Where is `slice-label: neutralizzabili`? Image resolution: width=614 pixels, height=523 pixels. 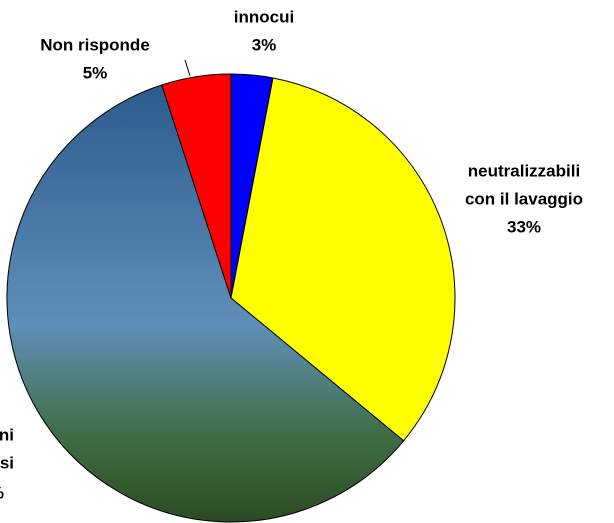
slice-label: neutralizzabili is located at coordinates (524, 170).